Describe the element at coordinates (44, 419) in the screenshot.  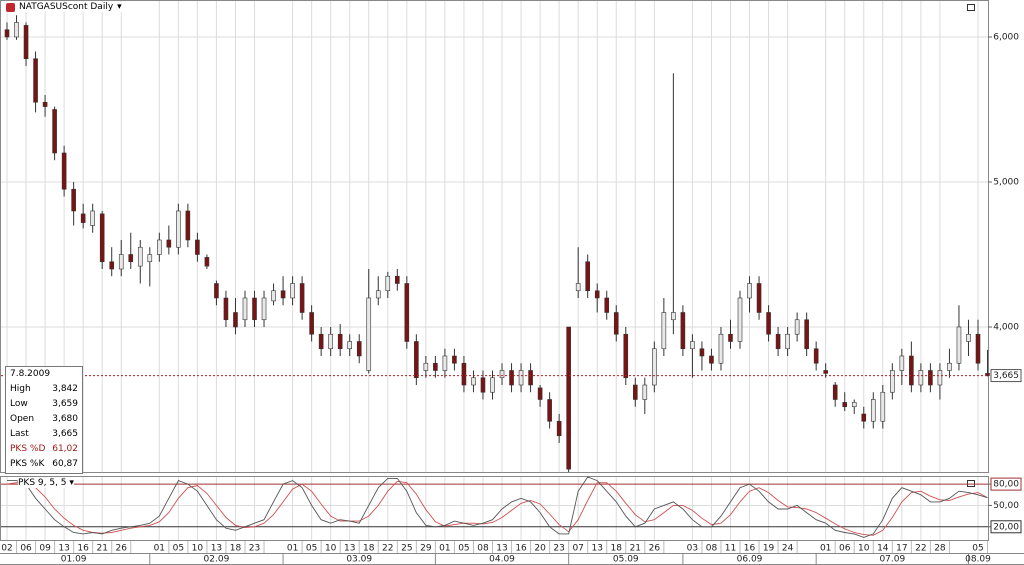
I see `info-row: Open 3,680` at that location.